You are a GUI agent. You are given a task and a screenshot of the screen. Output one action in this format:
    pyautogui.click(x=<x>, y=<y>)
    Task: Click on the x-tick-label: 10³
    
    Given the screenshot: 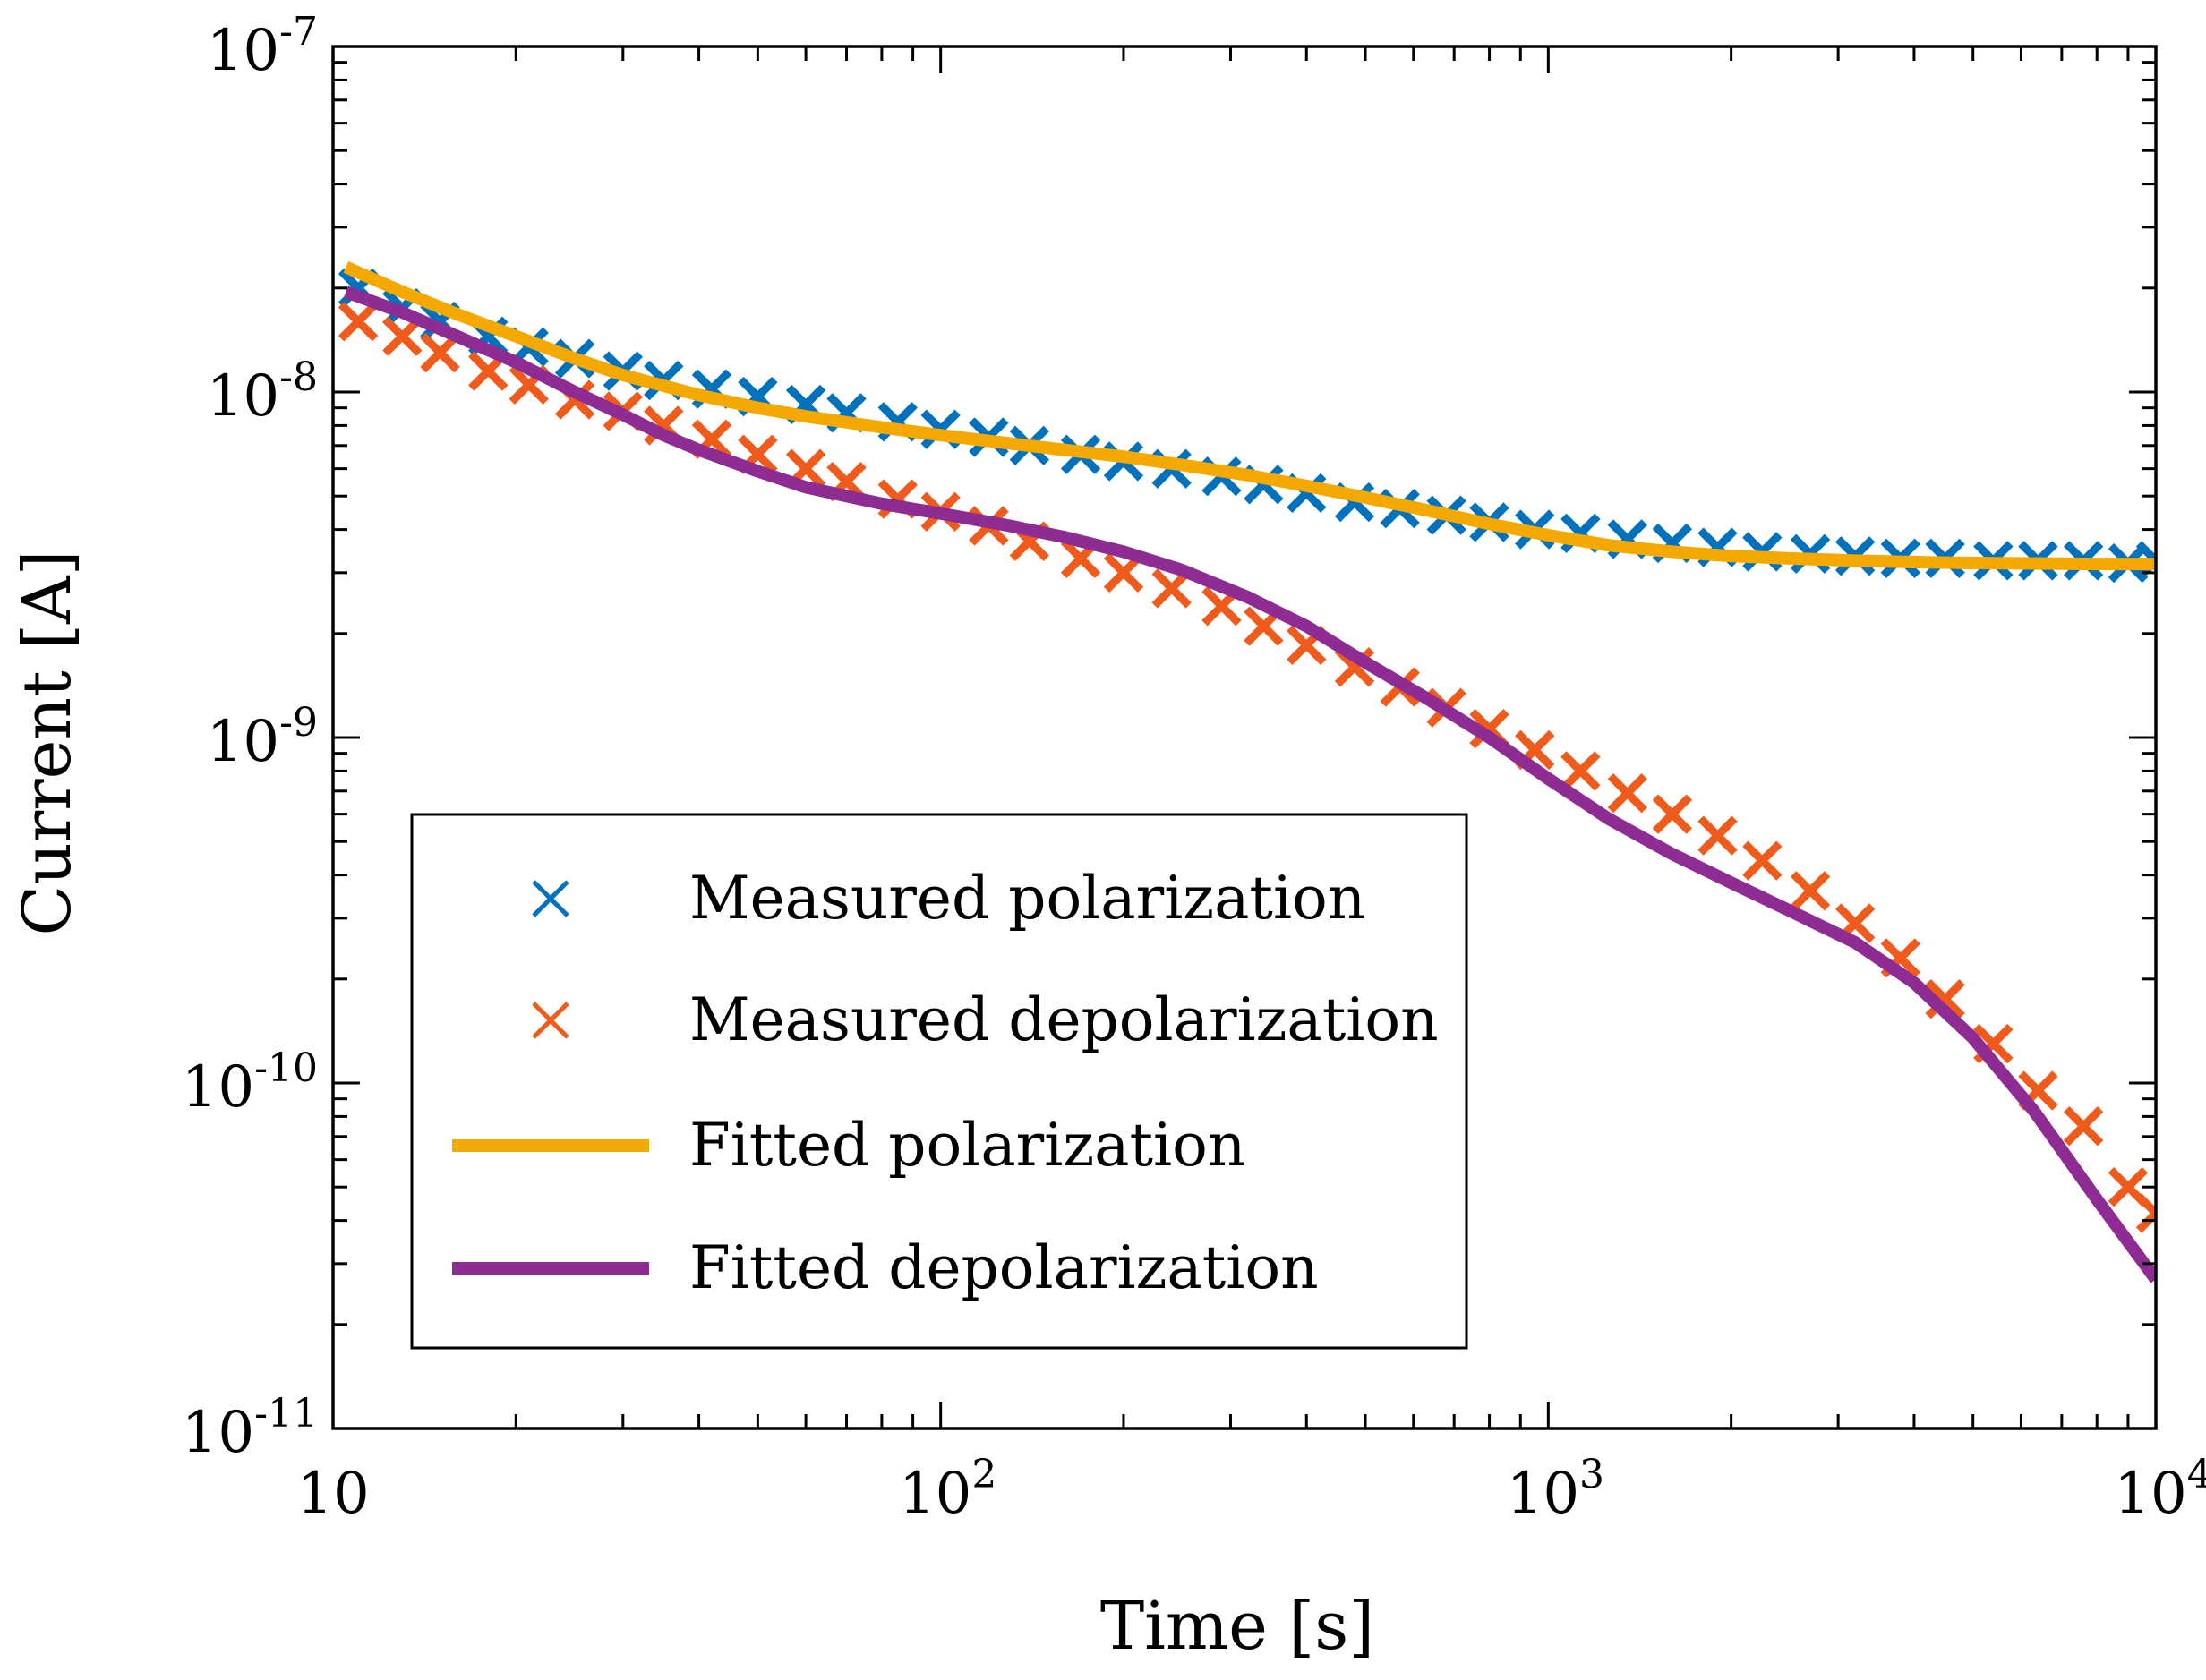 What is the action you would take?
    pyautogui.click(x=1555, y=1489)
    